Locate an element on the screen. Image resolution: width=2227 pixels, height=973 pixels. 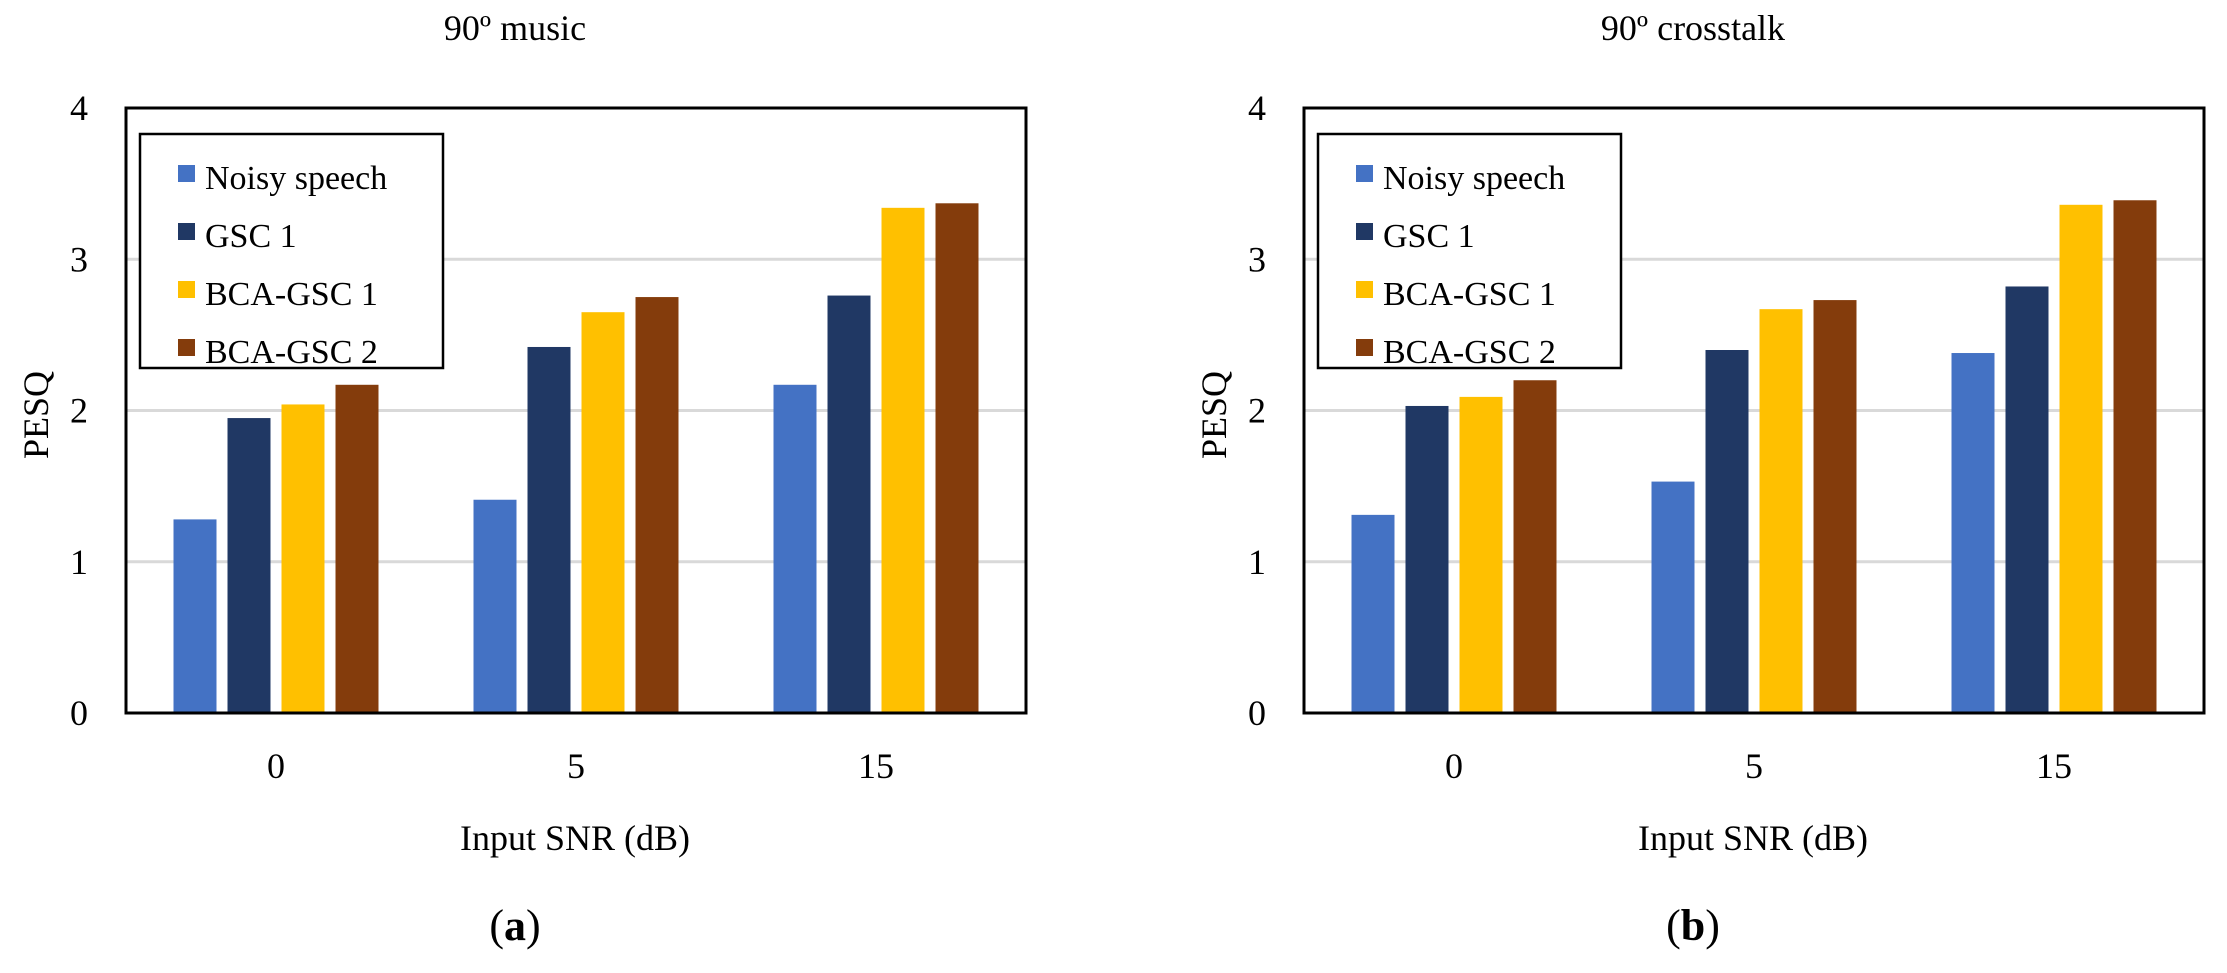
chart-title: 90º crosstalk is located at coordinates (1693, 28).